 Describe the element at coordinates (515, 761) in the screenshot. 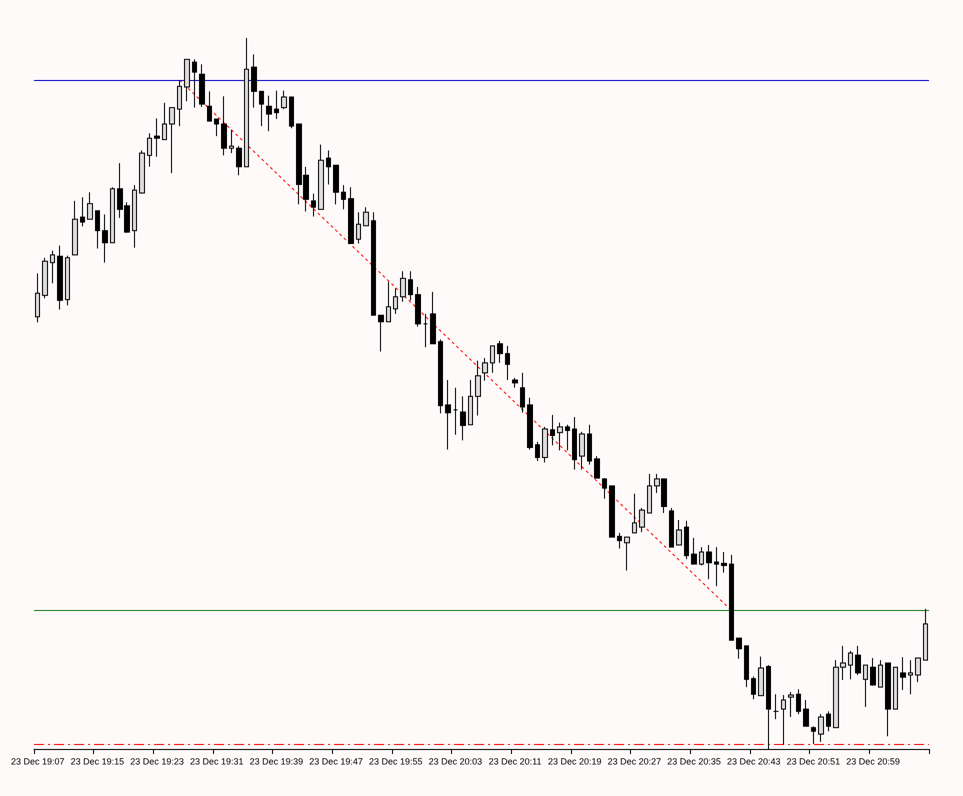

I see `x-tick-label: 23 Dec 20:11` at that location.